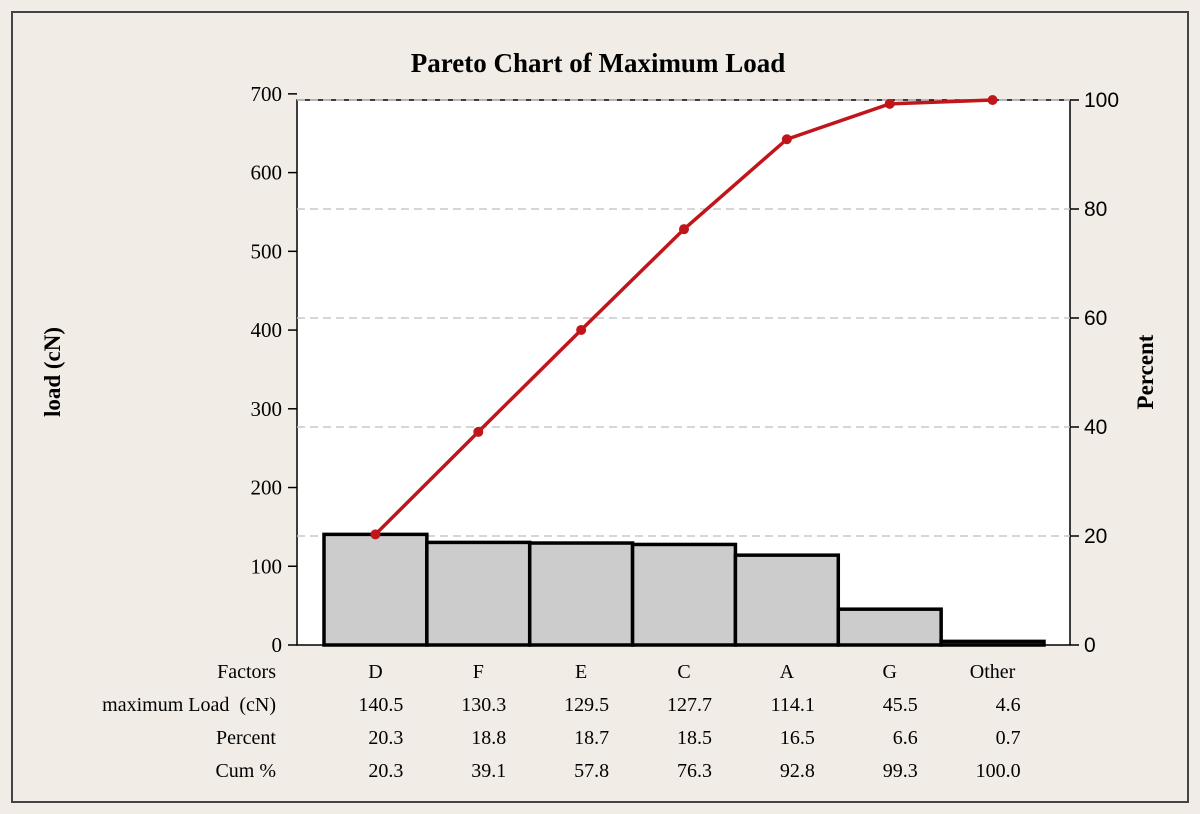  What do you see at coordinates (1101, 100) in the screenshot?
I see `y2-tick-label: 100` at bounding box center [1101, 100].